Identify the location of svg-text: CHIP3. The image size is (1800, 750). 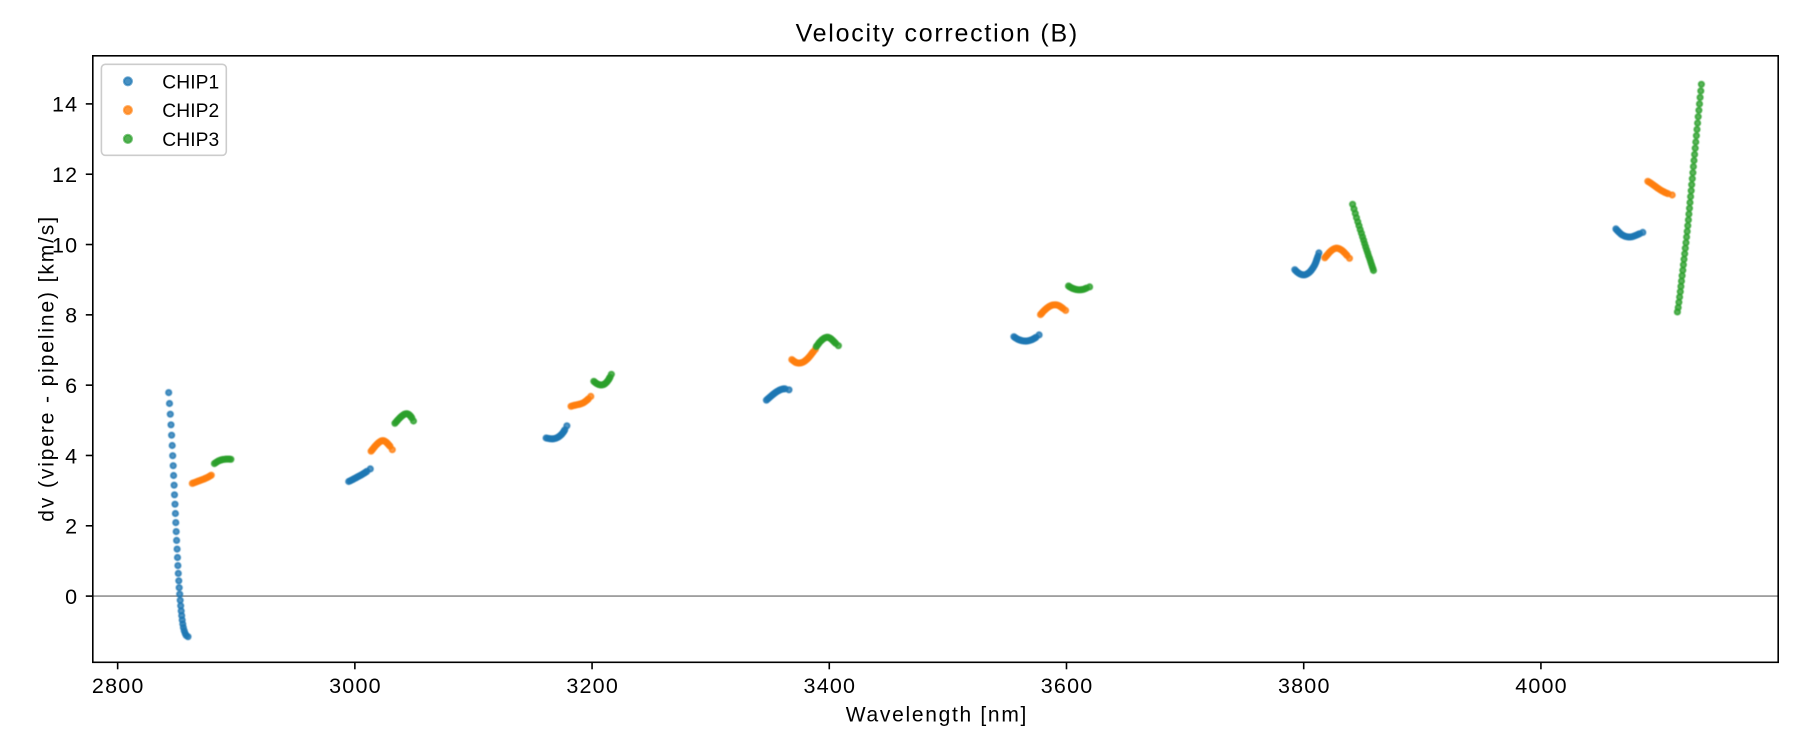
(190, 140).